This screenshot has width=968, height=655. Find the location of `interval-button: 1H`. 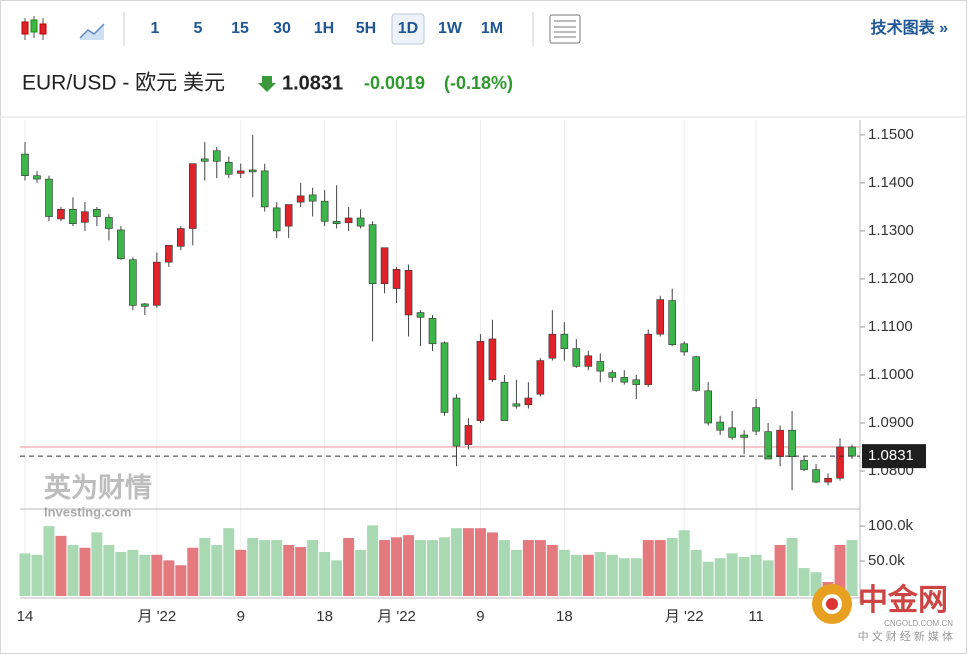

interval-button: 1H is located at coordinates (324, 28).